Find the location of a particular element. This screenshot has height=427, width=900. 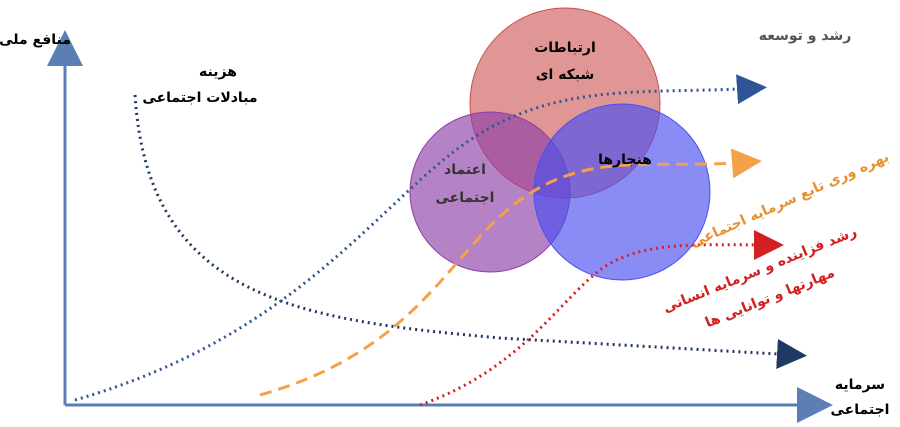

curve-label: رشد و توسعه is located at coordinates (805, 36).